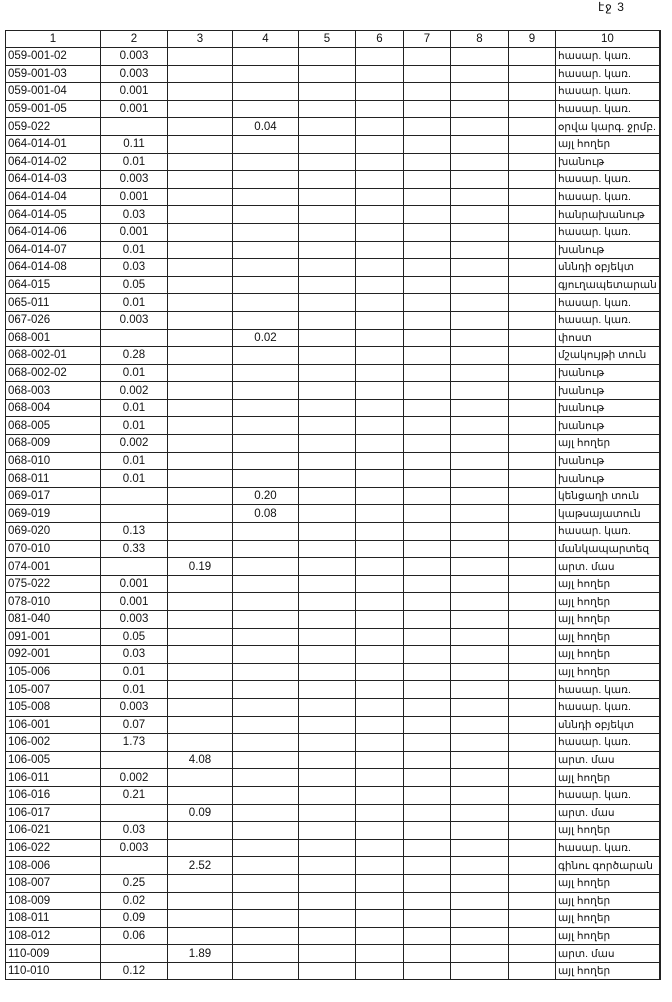  What do you see at coordinates (53, 742) in the screenshot?
I see `cell-col-1: 106-002` at bounding box center [53, 742].